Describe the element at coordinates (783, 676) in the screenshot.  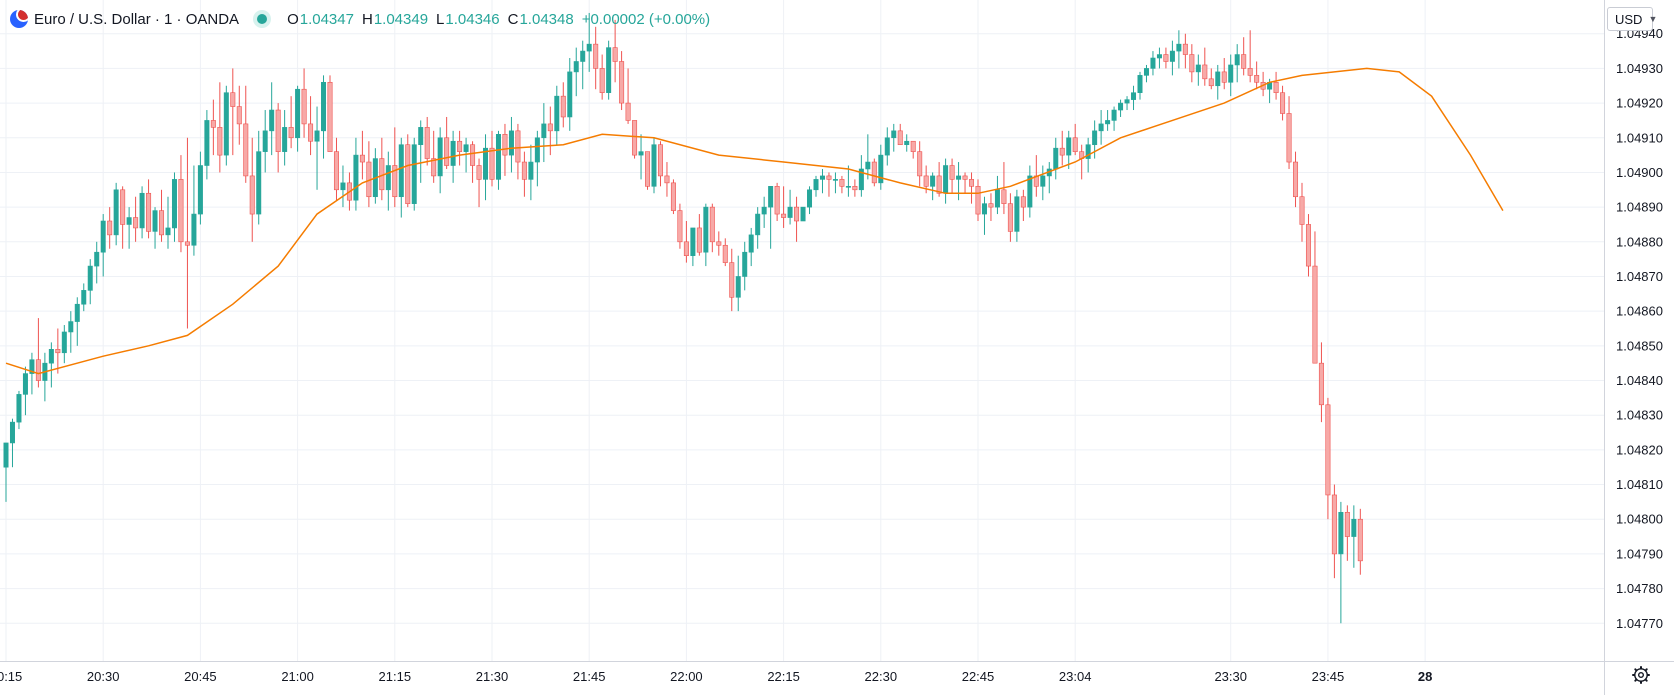
I see `time-tick-label: 22:15` at that location.